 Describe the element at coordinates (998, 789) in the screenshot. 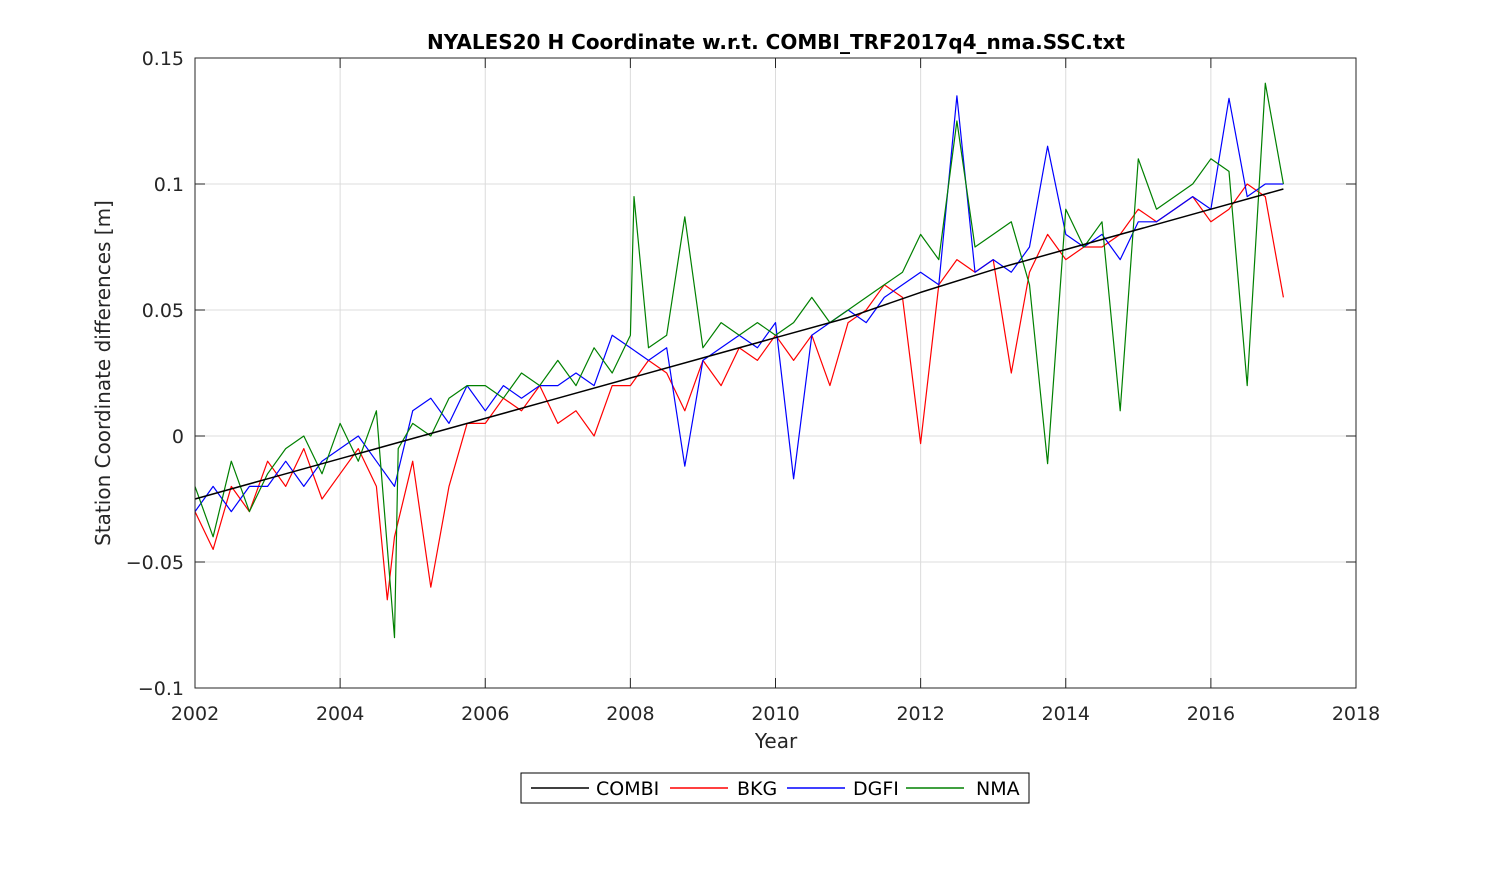

I see `legend-label-nma: NMA` at that location.